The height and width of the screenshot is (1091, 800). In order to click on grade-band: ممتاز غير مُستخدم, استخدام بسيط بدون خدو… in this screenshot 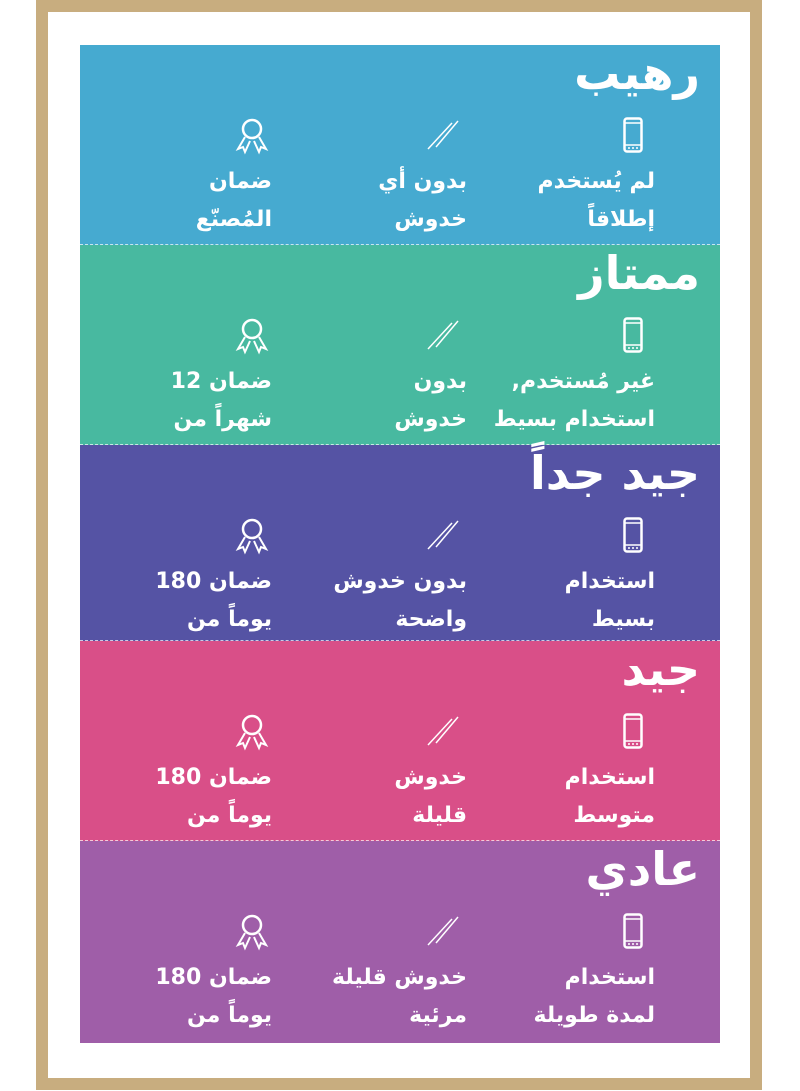, I will do `click(400, 345)`.